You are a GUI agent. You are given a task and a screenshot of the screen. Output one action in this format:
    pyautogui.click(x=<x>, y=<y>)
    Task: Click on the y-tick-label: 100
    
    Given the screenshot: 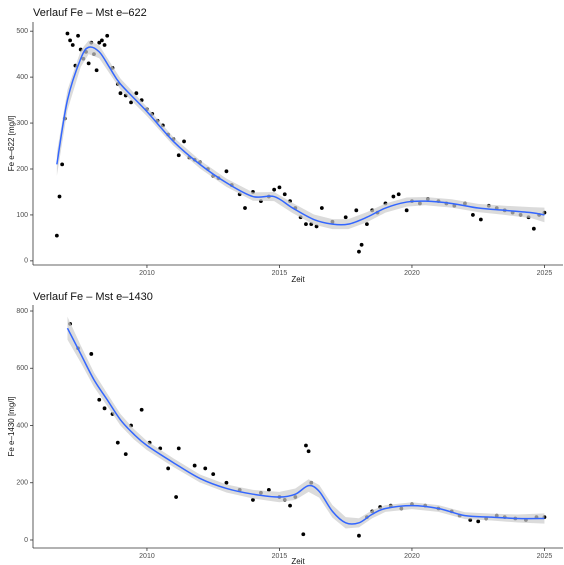 What is the action you would take?
    pyautogui.click(x=22, y=215)
    